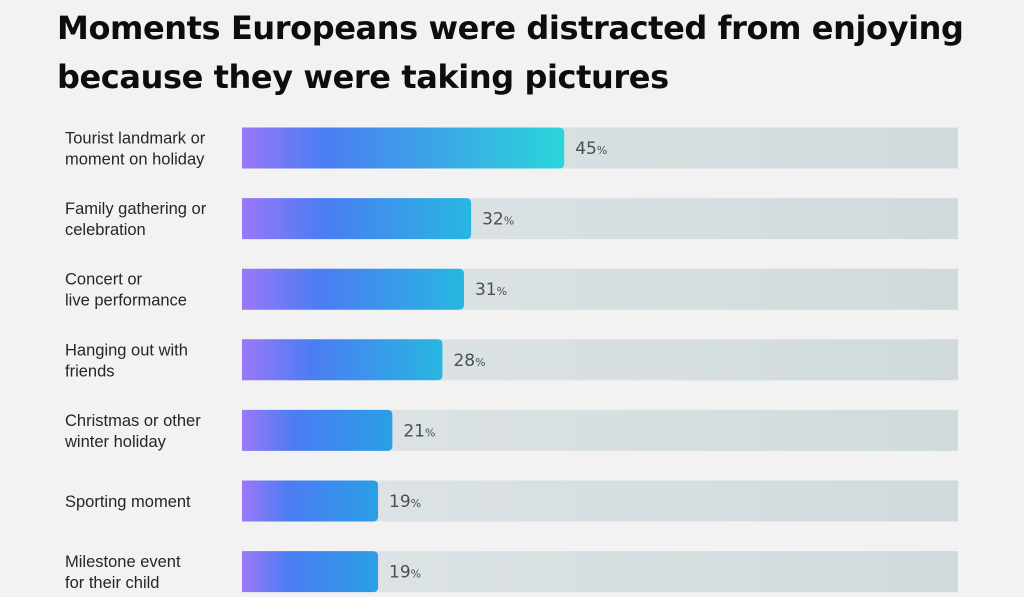 The height and width of the screenshot is (597, 1024). I want to click on bar-row: 21% Christmas or other winter holiday, so click(511, 430).